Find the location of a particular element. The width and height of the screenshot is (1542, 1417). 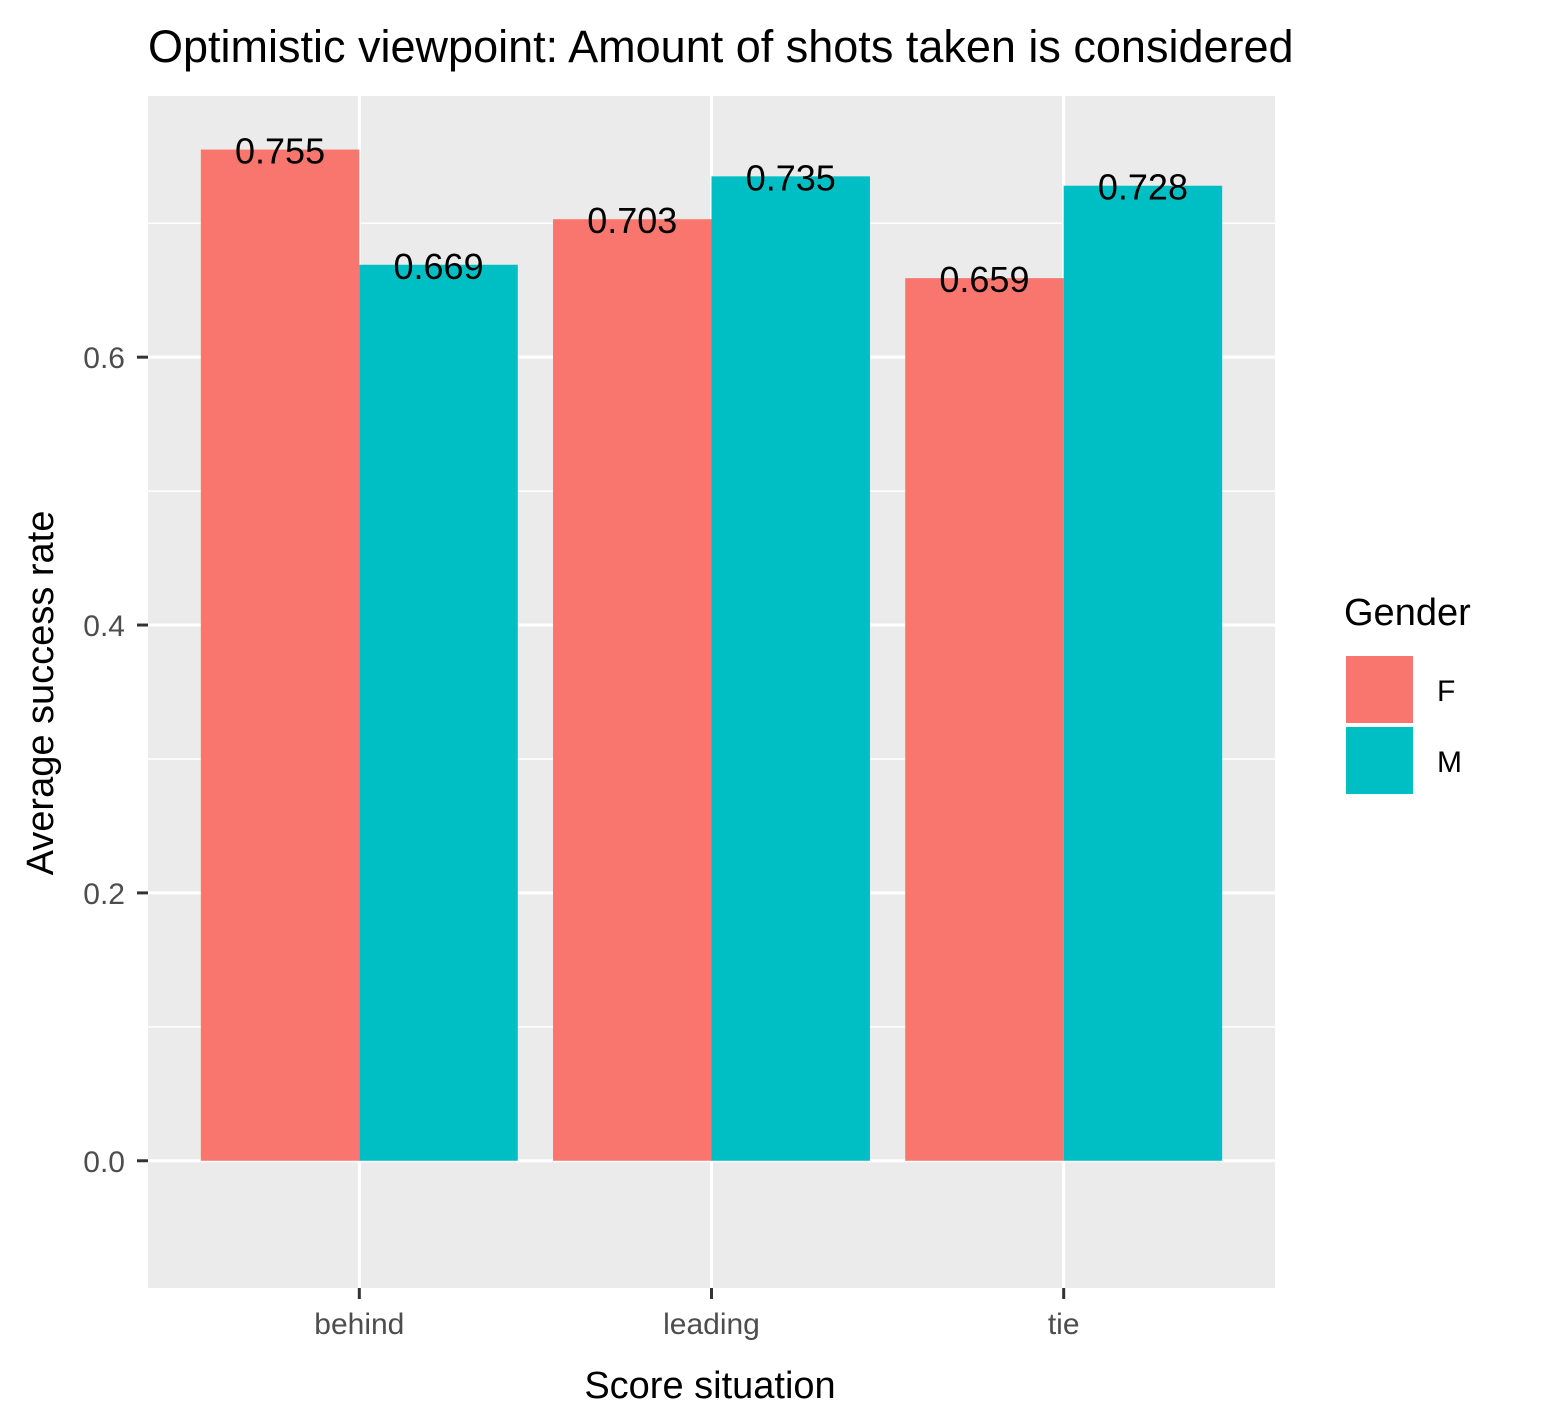

bar-F-tie is located at coordinates (984, 719).